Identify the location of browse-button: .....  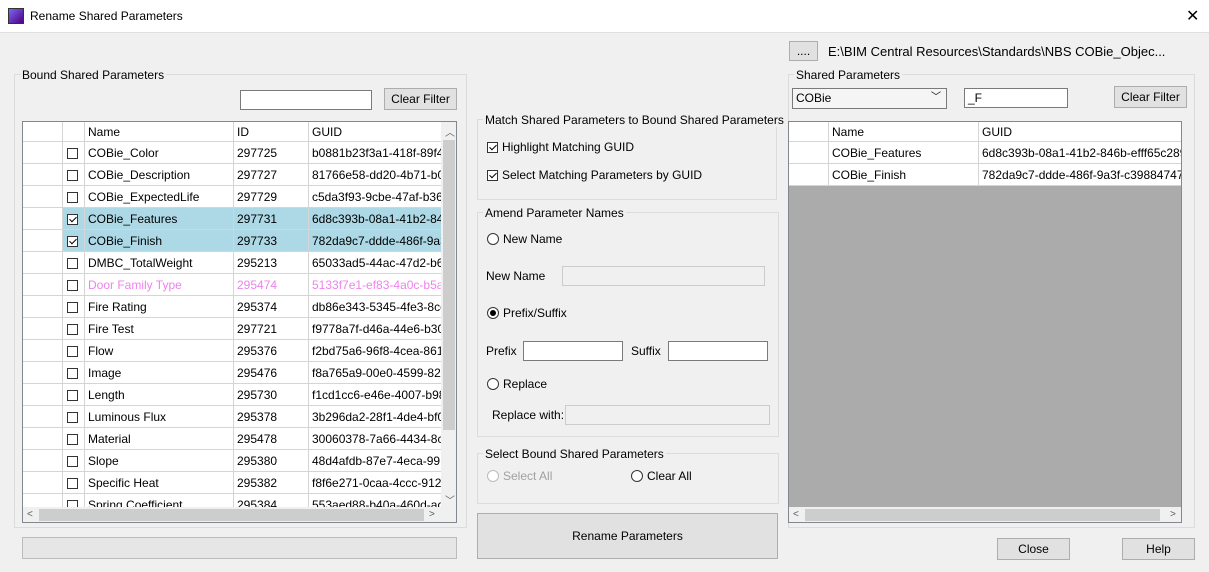
(803, 51).